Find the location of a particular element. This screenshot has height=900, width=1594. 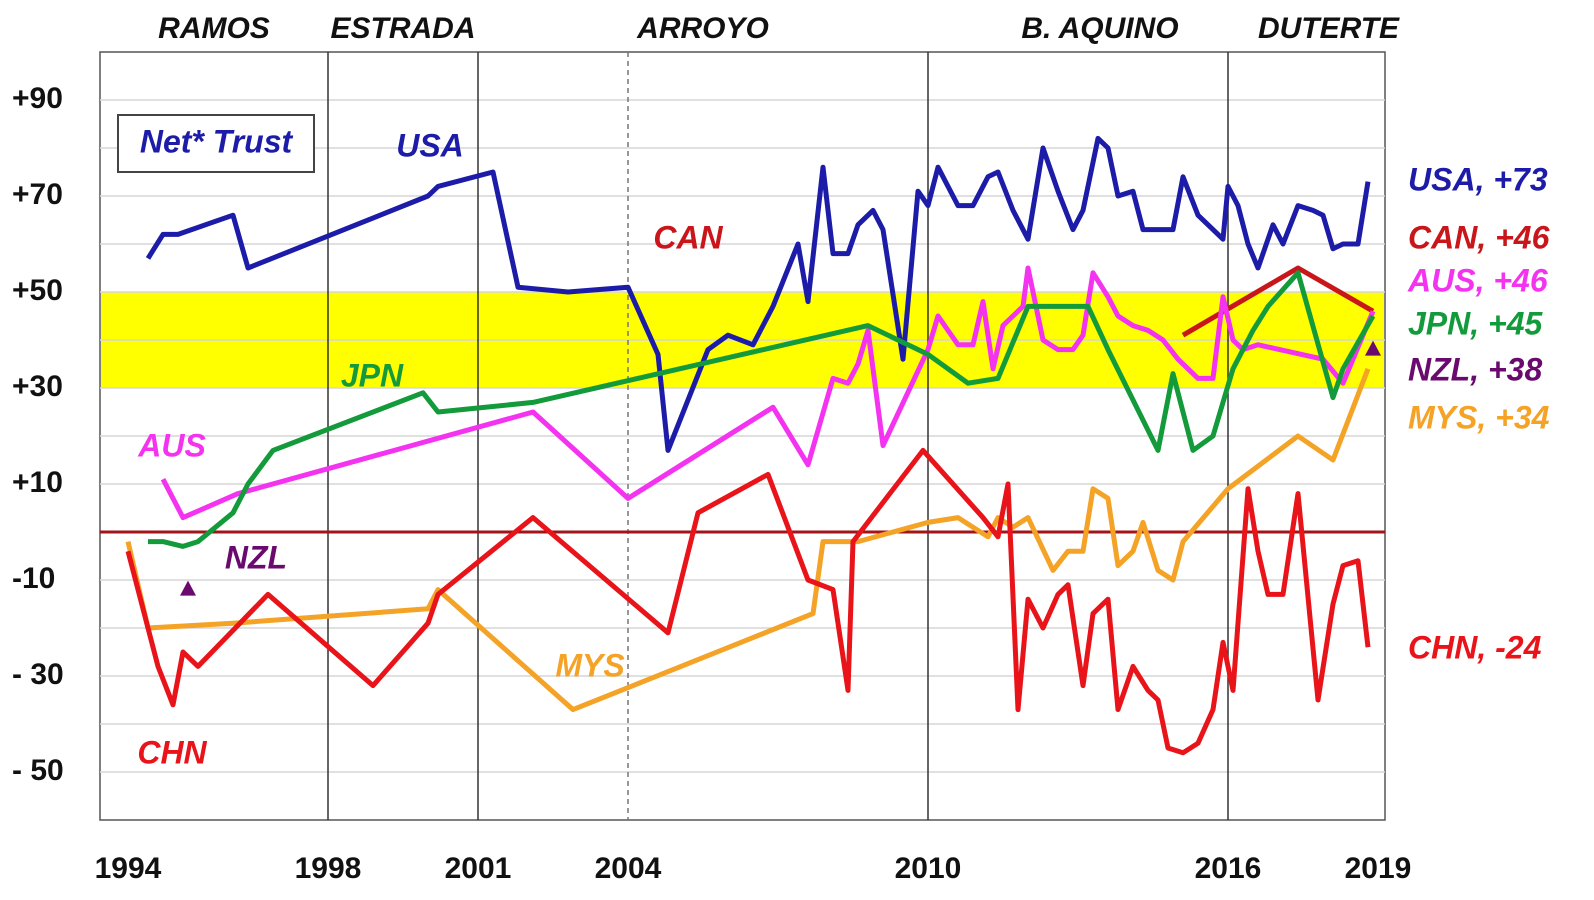

series-name-label: CHN is located at coordinates (172, 752).